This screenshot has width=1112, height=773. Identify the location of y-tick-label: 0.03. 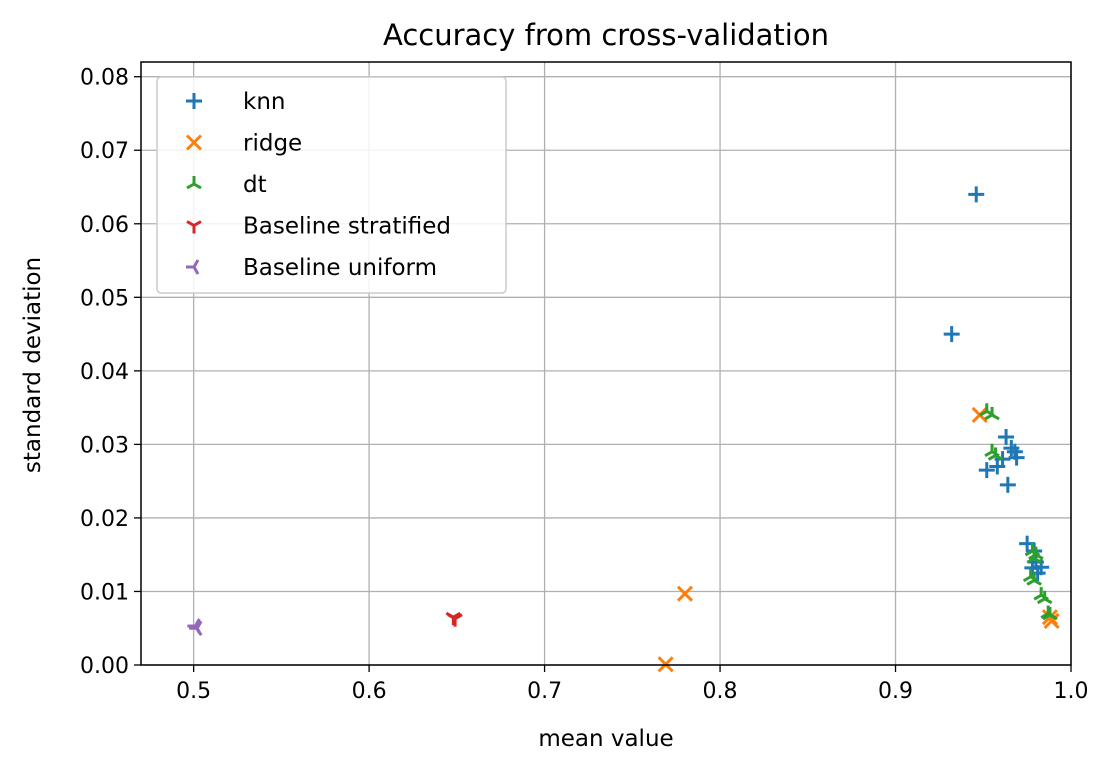
(104, 445).